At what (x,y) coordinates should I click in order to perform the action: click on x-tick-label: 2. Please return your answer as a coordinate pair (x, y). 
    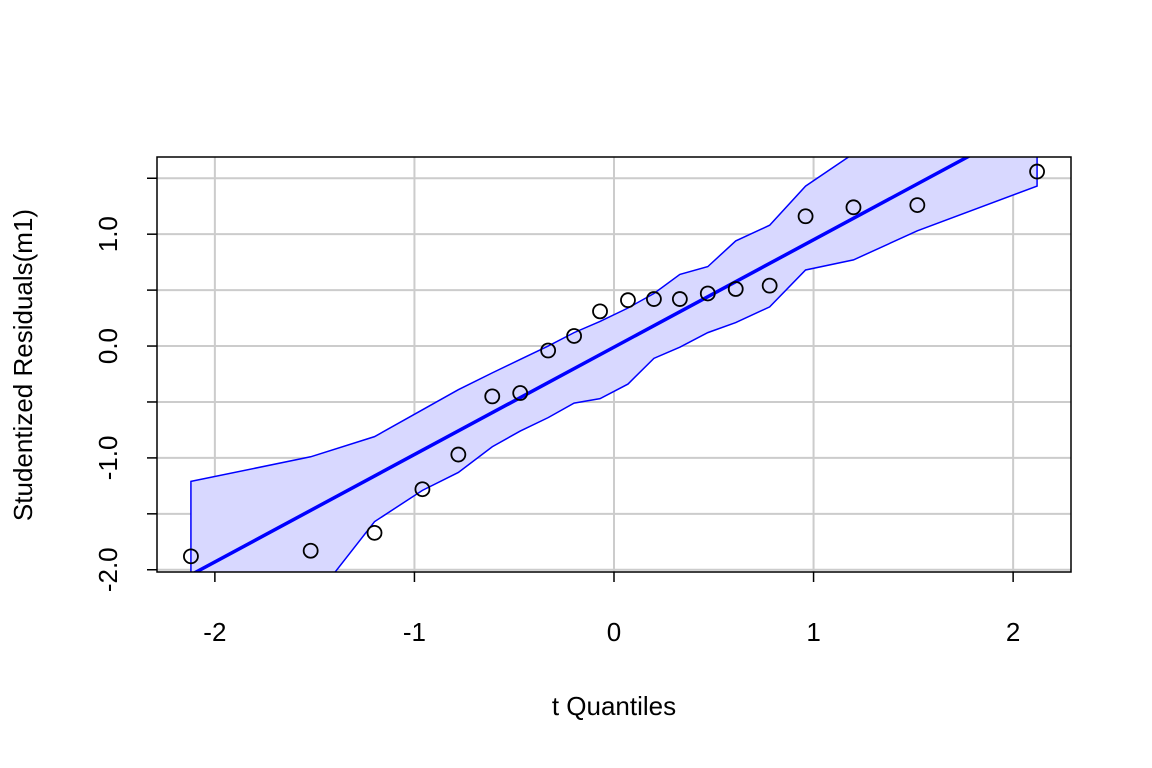
    Looking at the image, I should click on (1013, 632).